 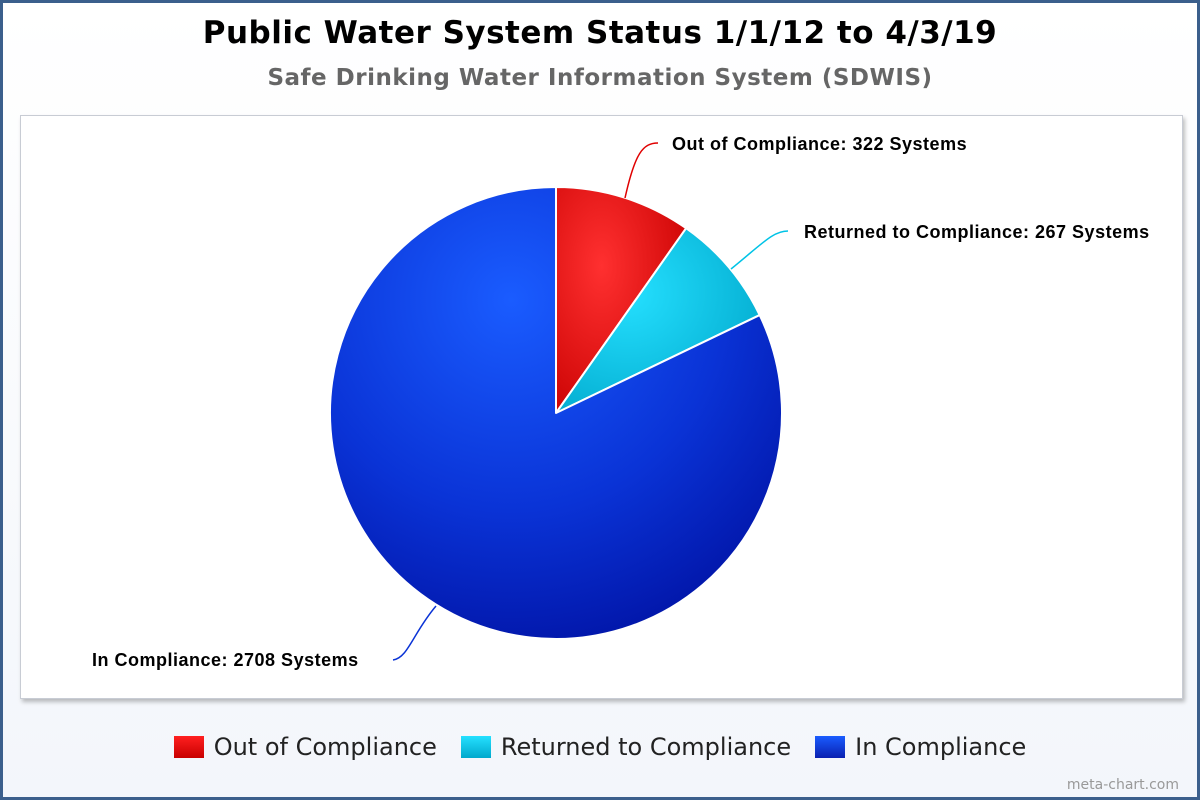 I want to click on legend-item-returned-to-compliance: Returned to Compliance, so click(x=626, y=747).